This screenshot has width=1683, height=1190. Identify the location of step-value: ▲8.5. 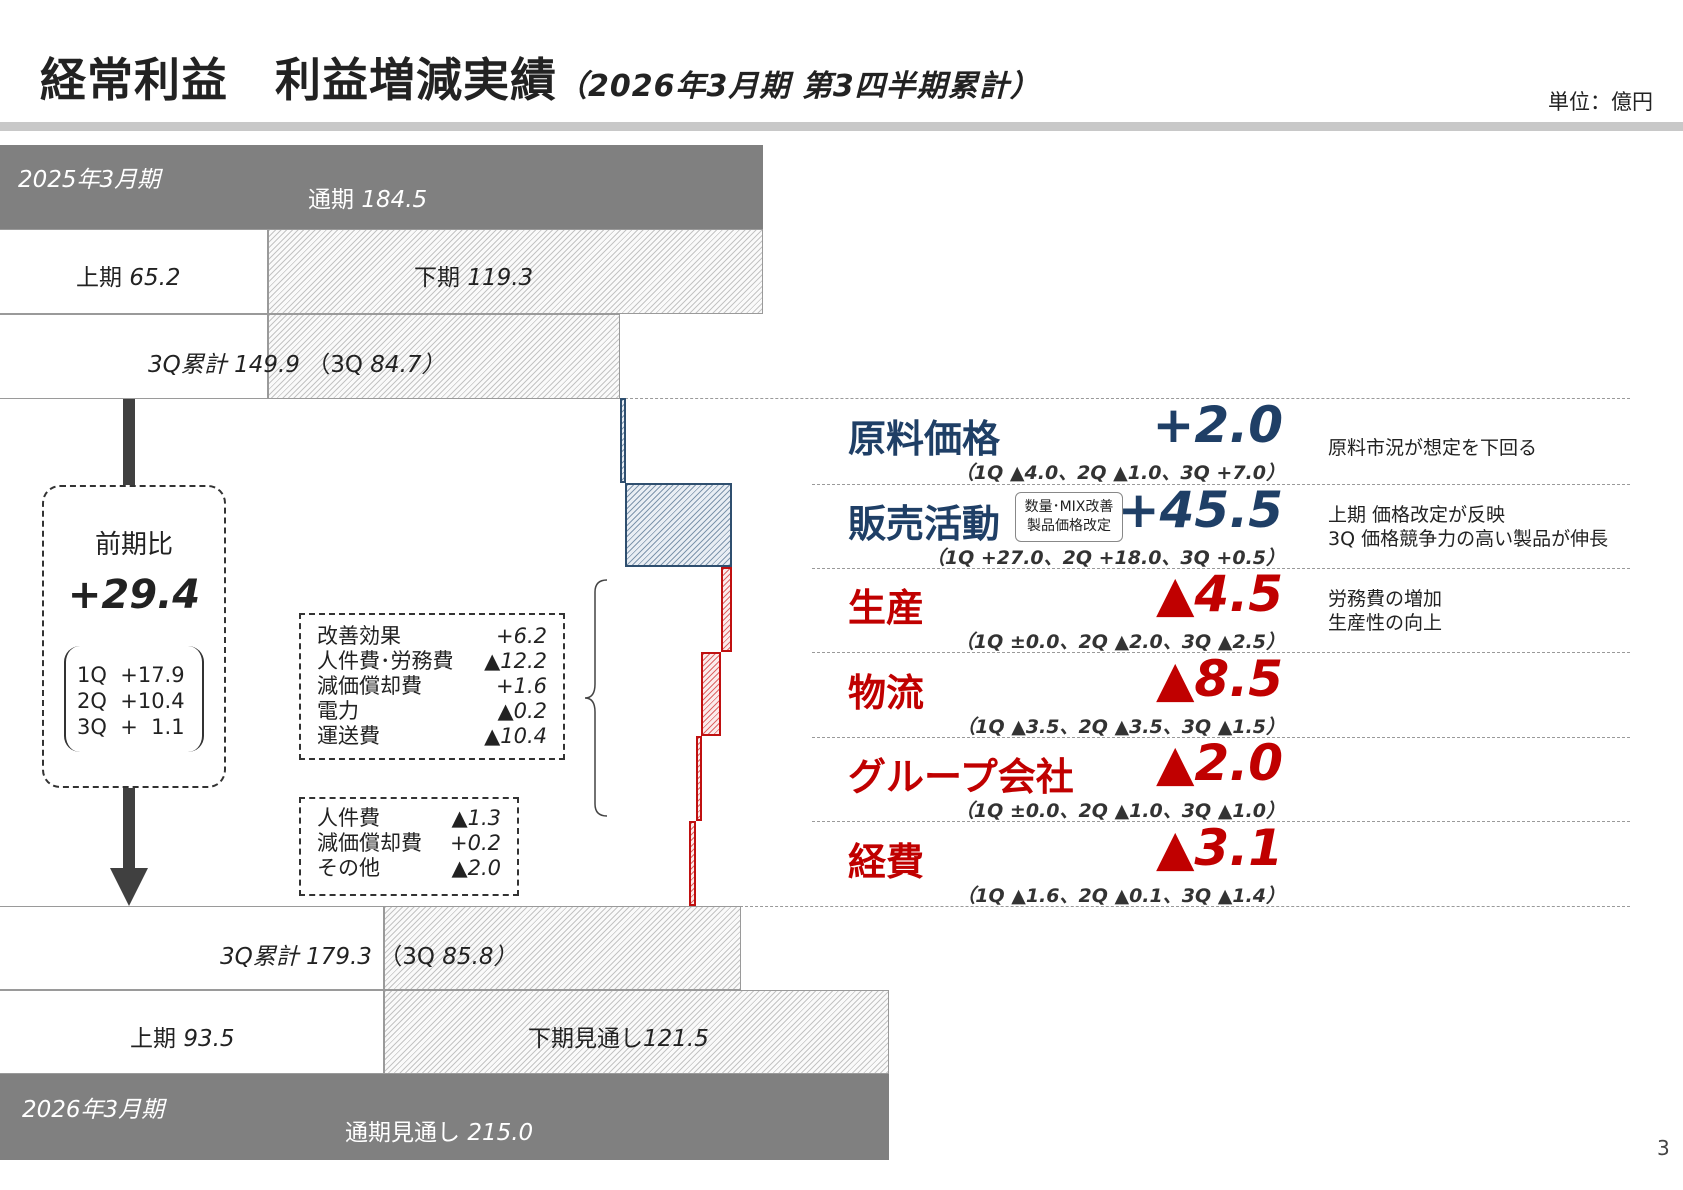
(1219, 678).